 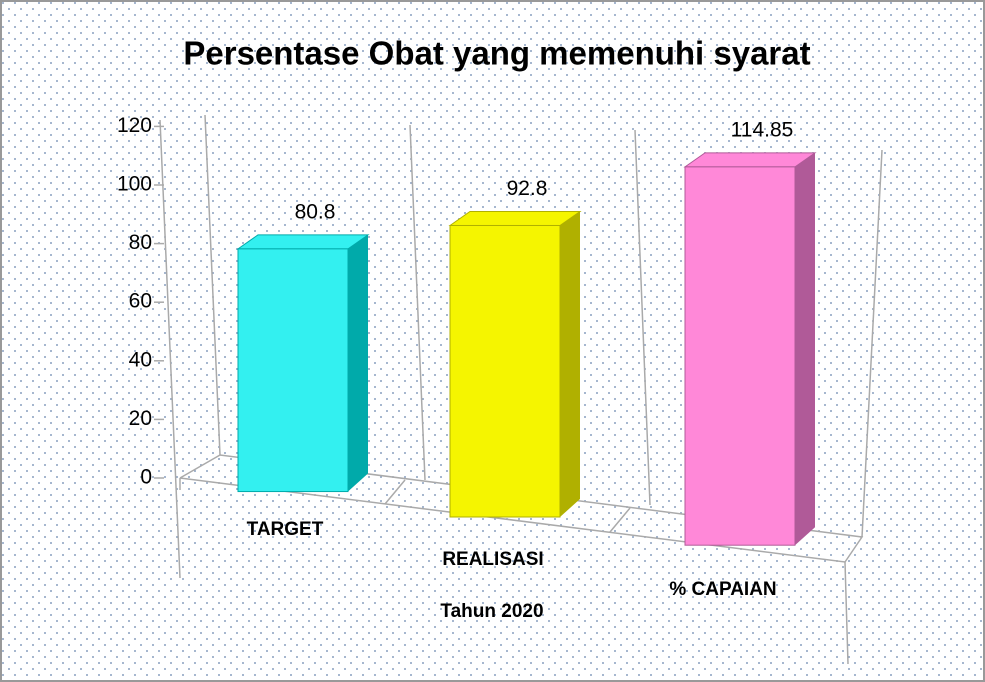 I want to click on y-tick-label: 0, so click(x=146, y=477).